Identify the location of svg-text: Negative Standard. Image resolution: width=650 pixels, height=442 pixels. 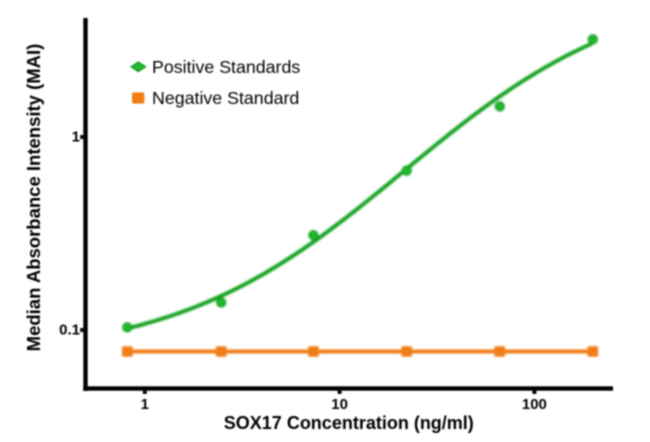
(225, 98).